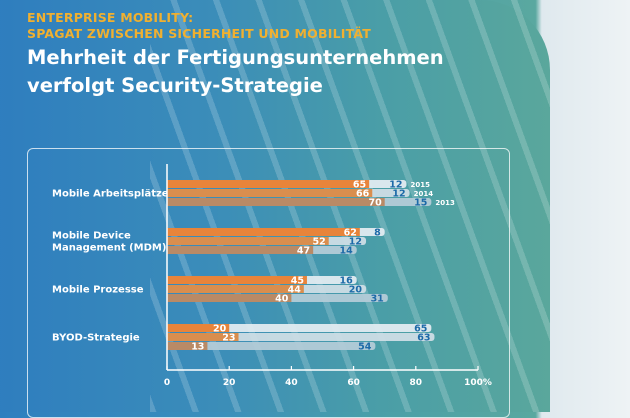 The width and height of the screenshot is (630, 418). Describe the element at coordinates (377, 233) in the screenshot. I see `value-label-light: 8` at that location.